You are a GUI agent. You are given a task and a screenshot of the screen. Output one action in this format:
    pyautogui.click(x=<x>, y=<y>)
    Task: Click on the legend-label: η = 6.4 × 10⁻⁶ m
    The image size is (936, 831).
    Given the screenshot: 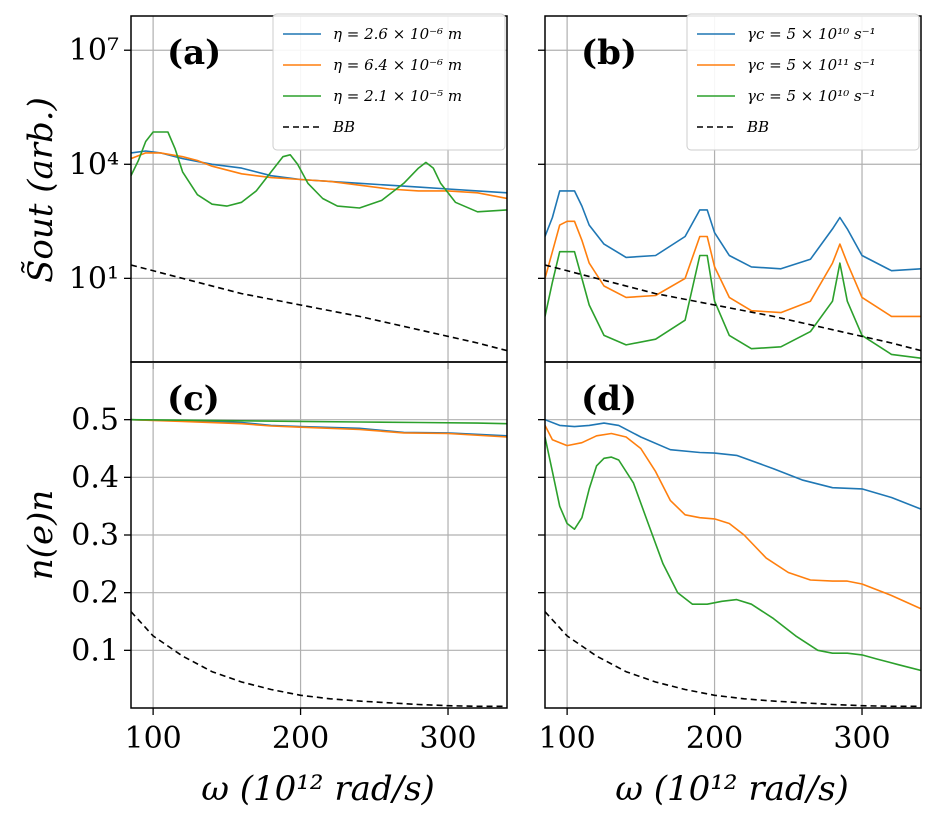 What is the action you would take?
    pyautogui.click(x=397, y=65)
    